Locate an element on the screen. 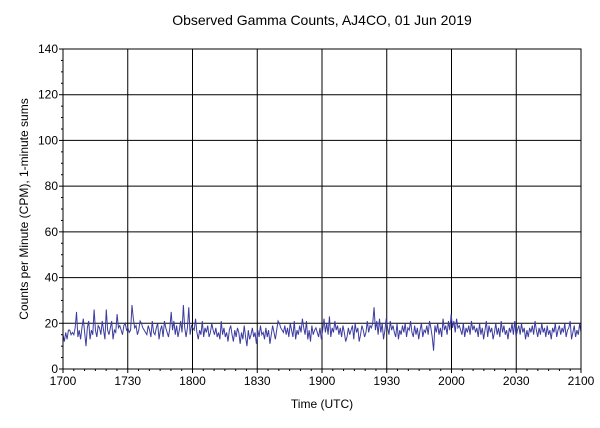 This screenshot has height=428, width=600. x-tick-label: 1900 is located at coordinates (322, 381).